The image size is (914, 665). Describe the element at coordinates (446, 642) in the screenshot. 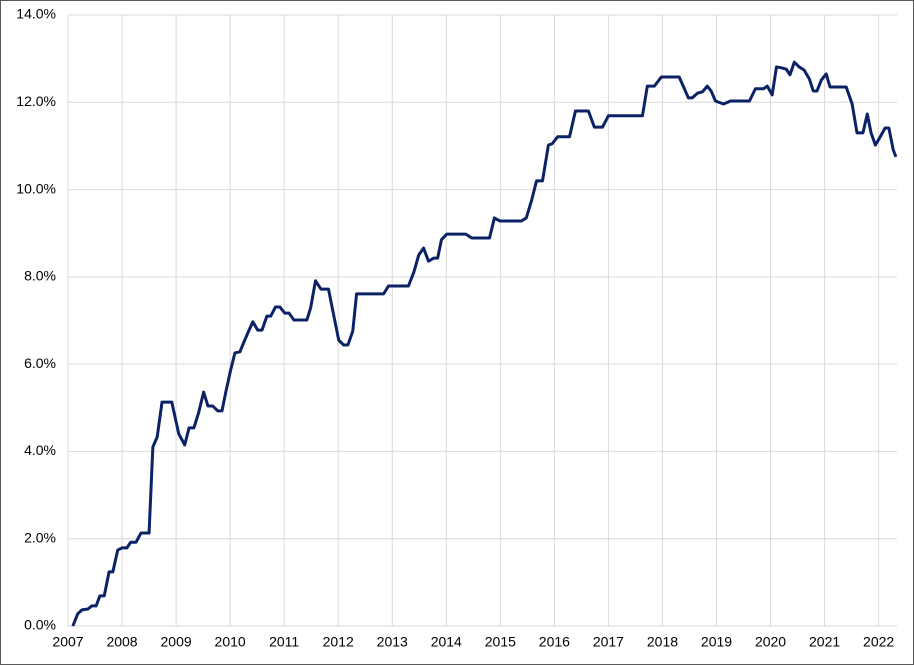

I see `x-tick-label: 2014` at that location.